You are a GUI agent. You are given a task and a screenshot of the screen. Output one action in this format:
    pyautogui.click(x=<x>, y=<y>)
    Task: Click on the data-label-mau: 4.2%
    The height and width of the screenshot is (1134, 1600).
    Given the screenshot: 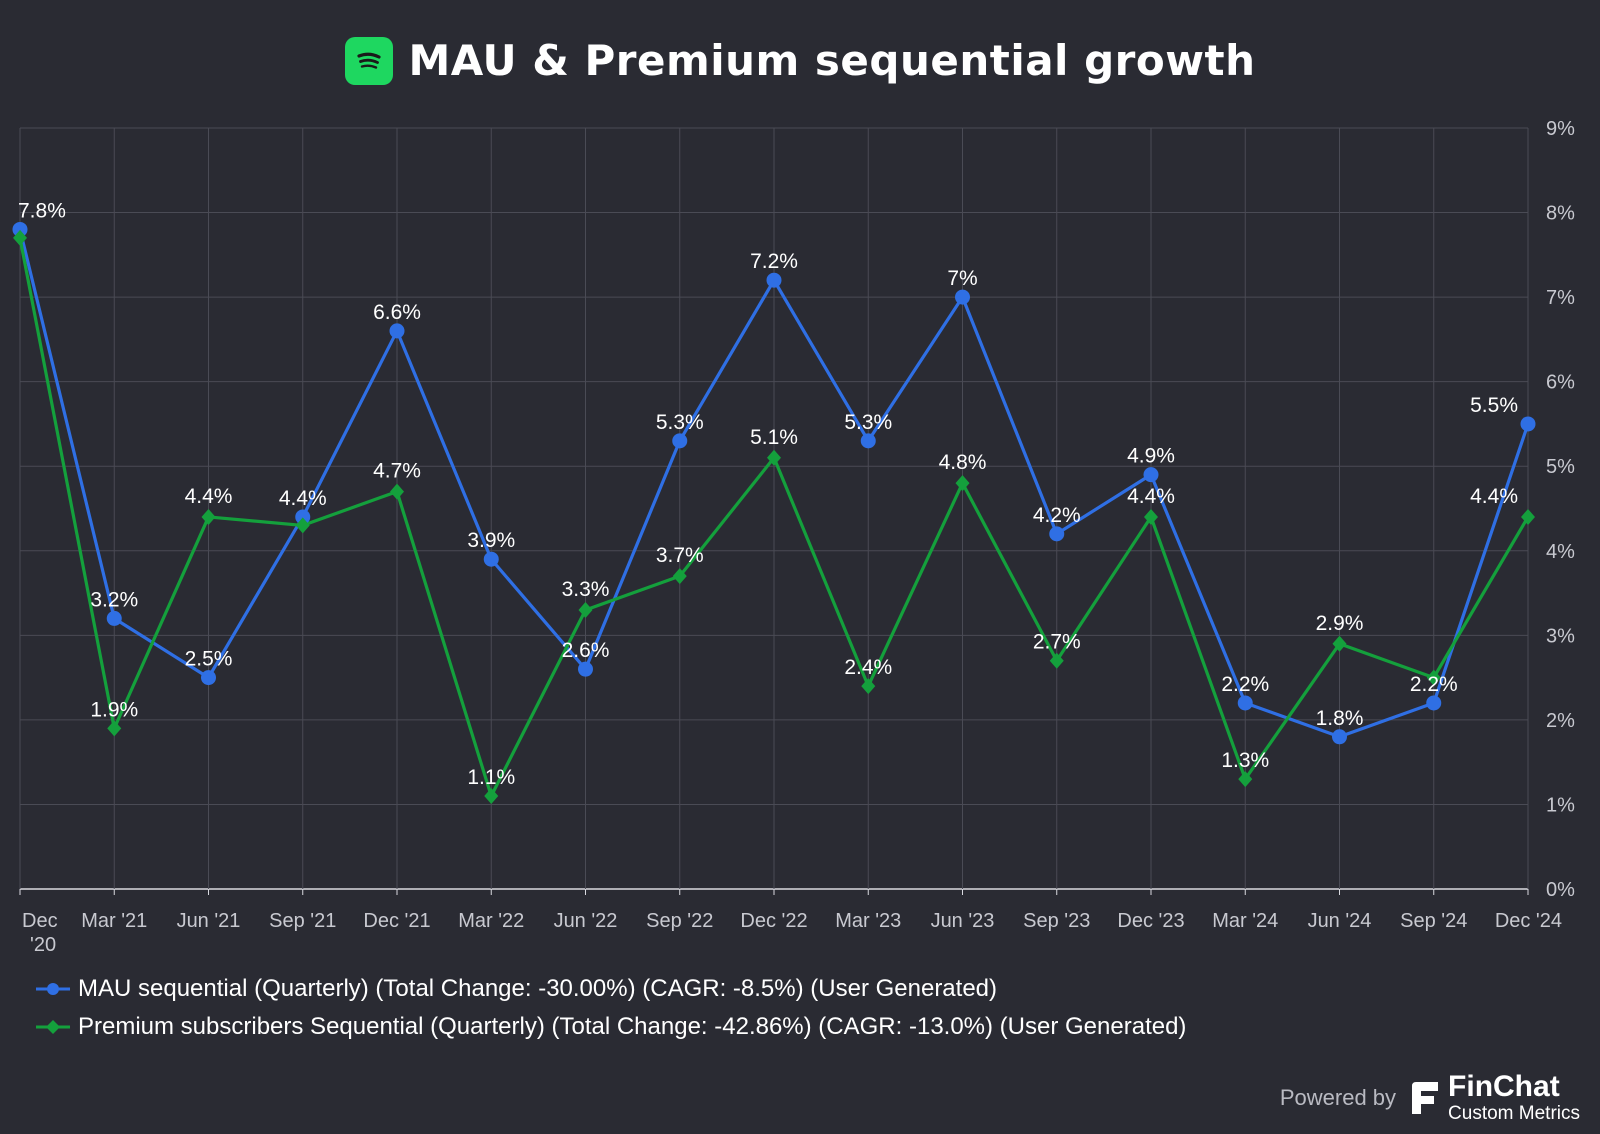 What is the action you would take?
    pyautogui.click(x=1057, y=515)
    